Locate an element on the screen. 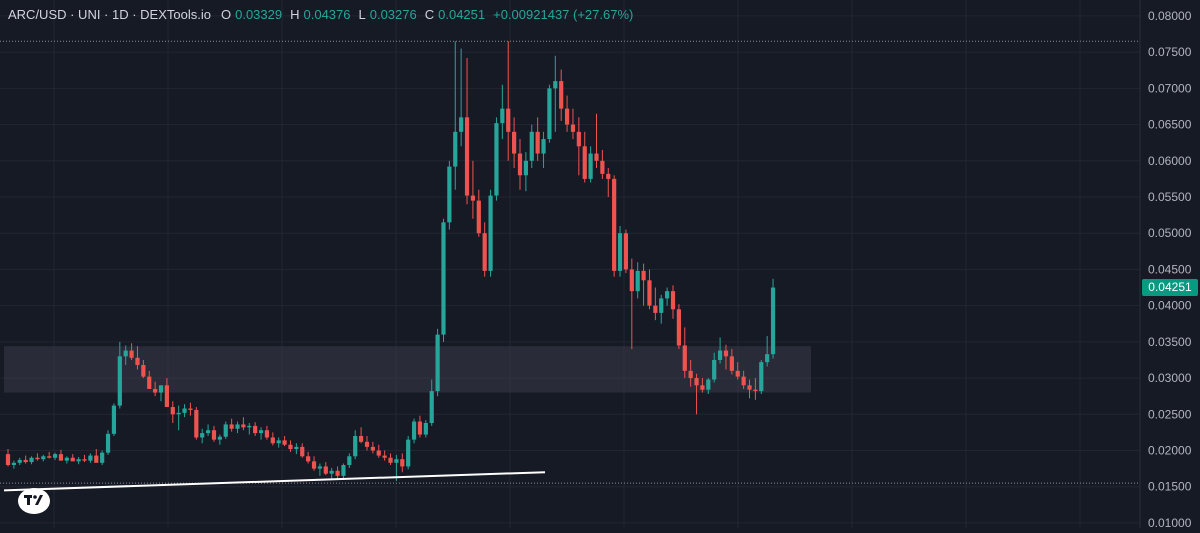 Image resolution: width=1200 pixels, height=533 pixels. price-axis-label: 0.02000 is located at coordinates (1170, 451).